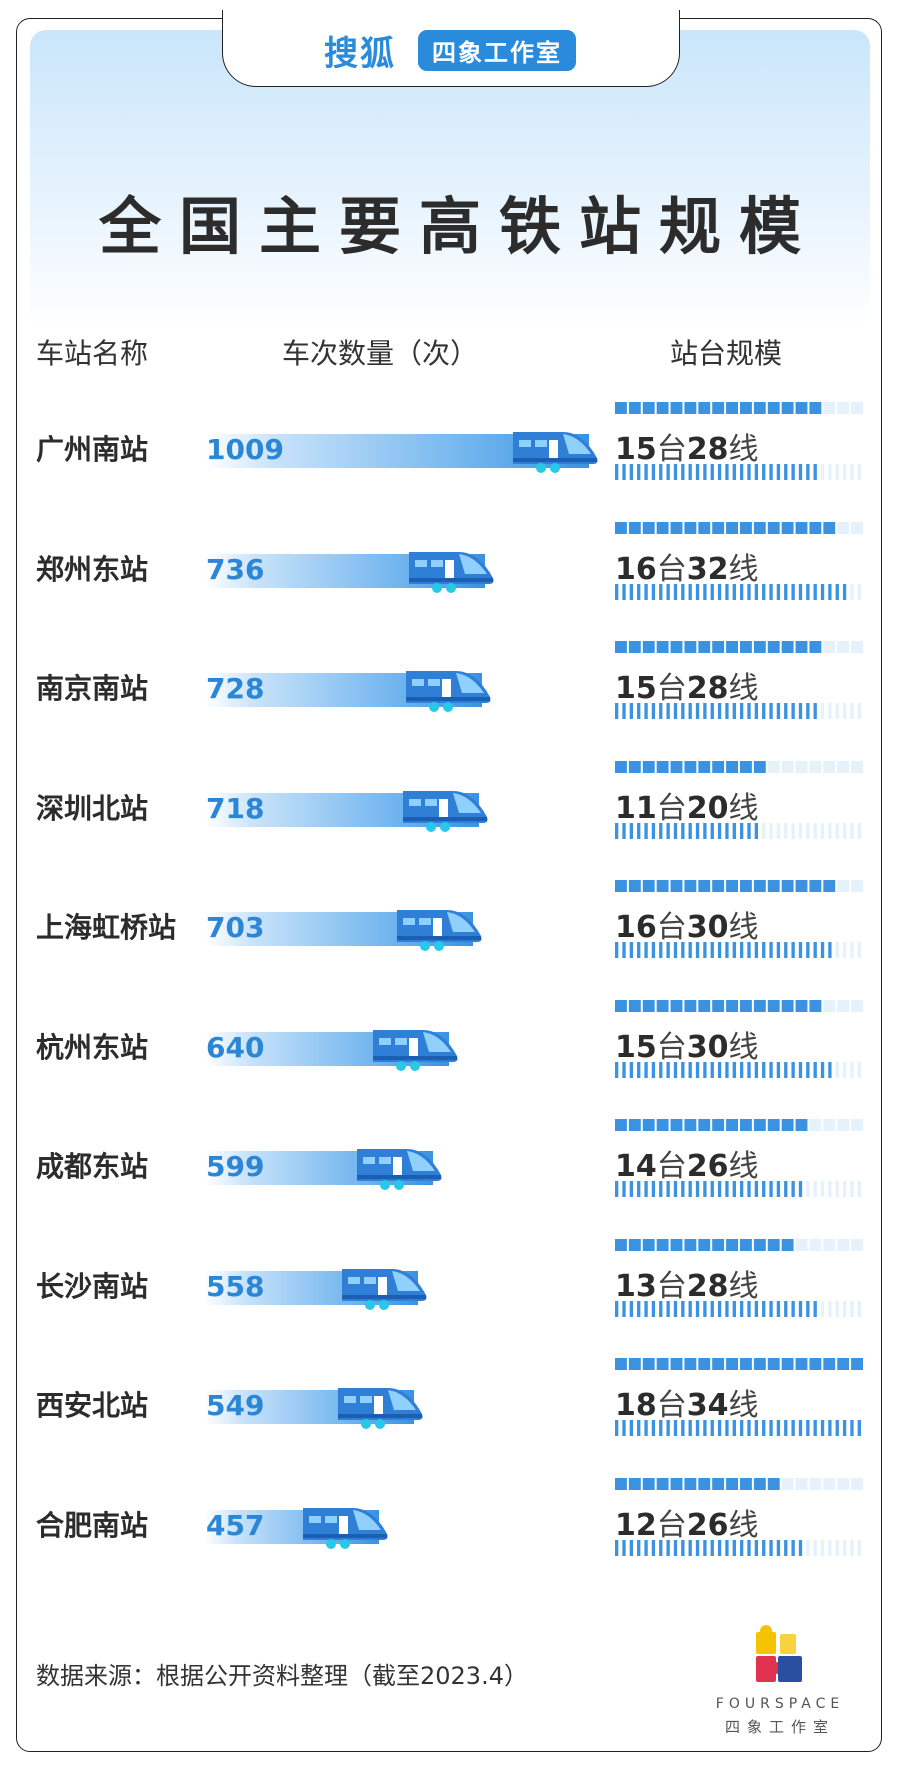  Describe the element at coordinates (235, 1525) in the screenshot. I see `train-count-label: 457` at that location.